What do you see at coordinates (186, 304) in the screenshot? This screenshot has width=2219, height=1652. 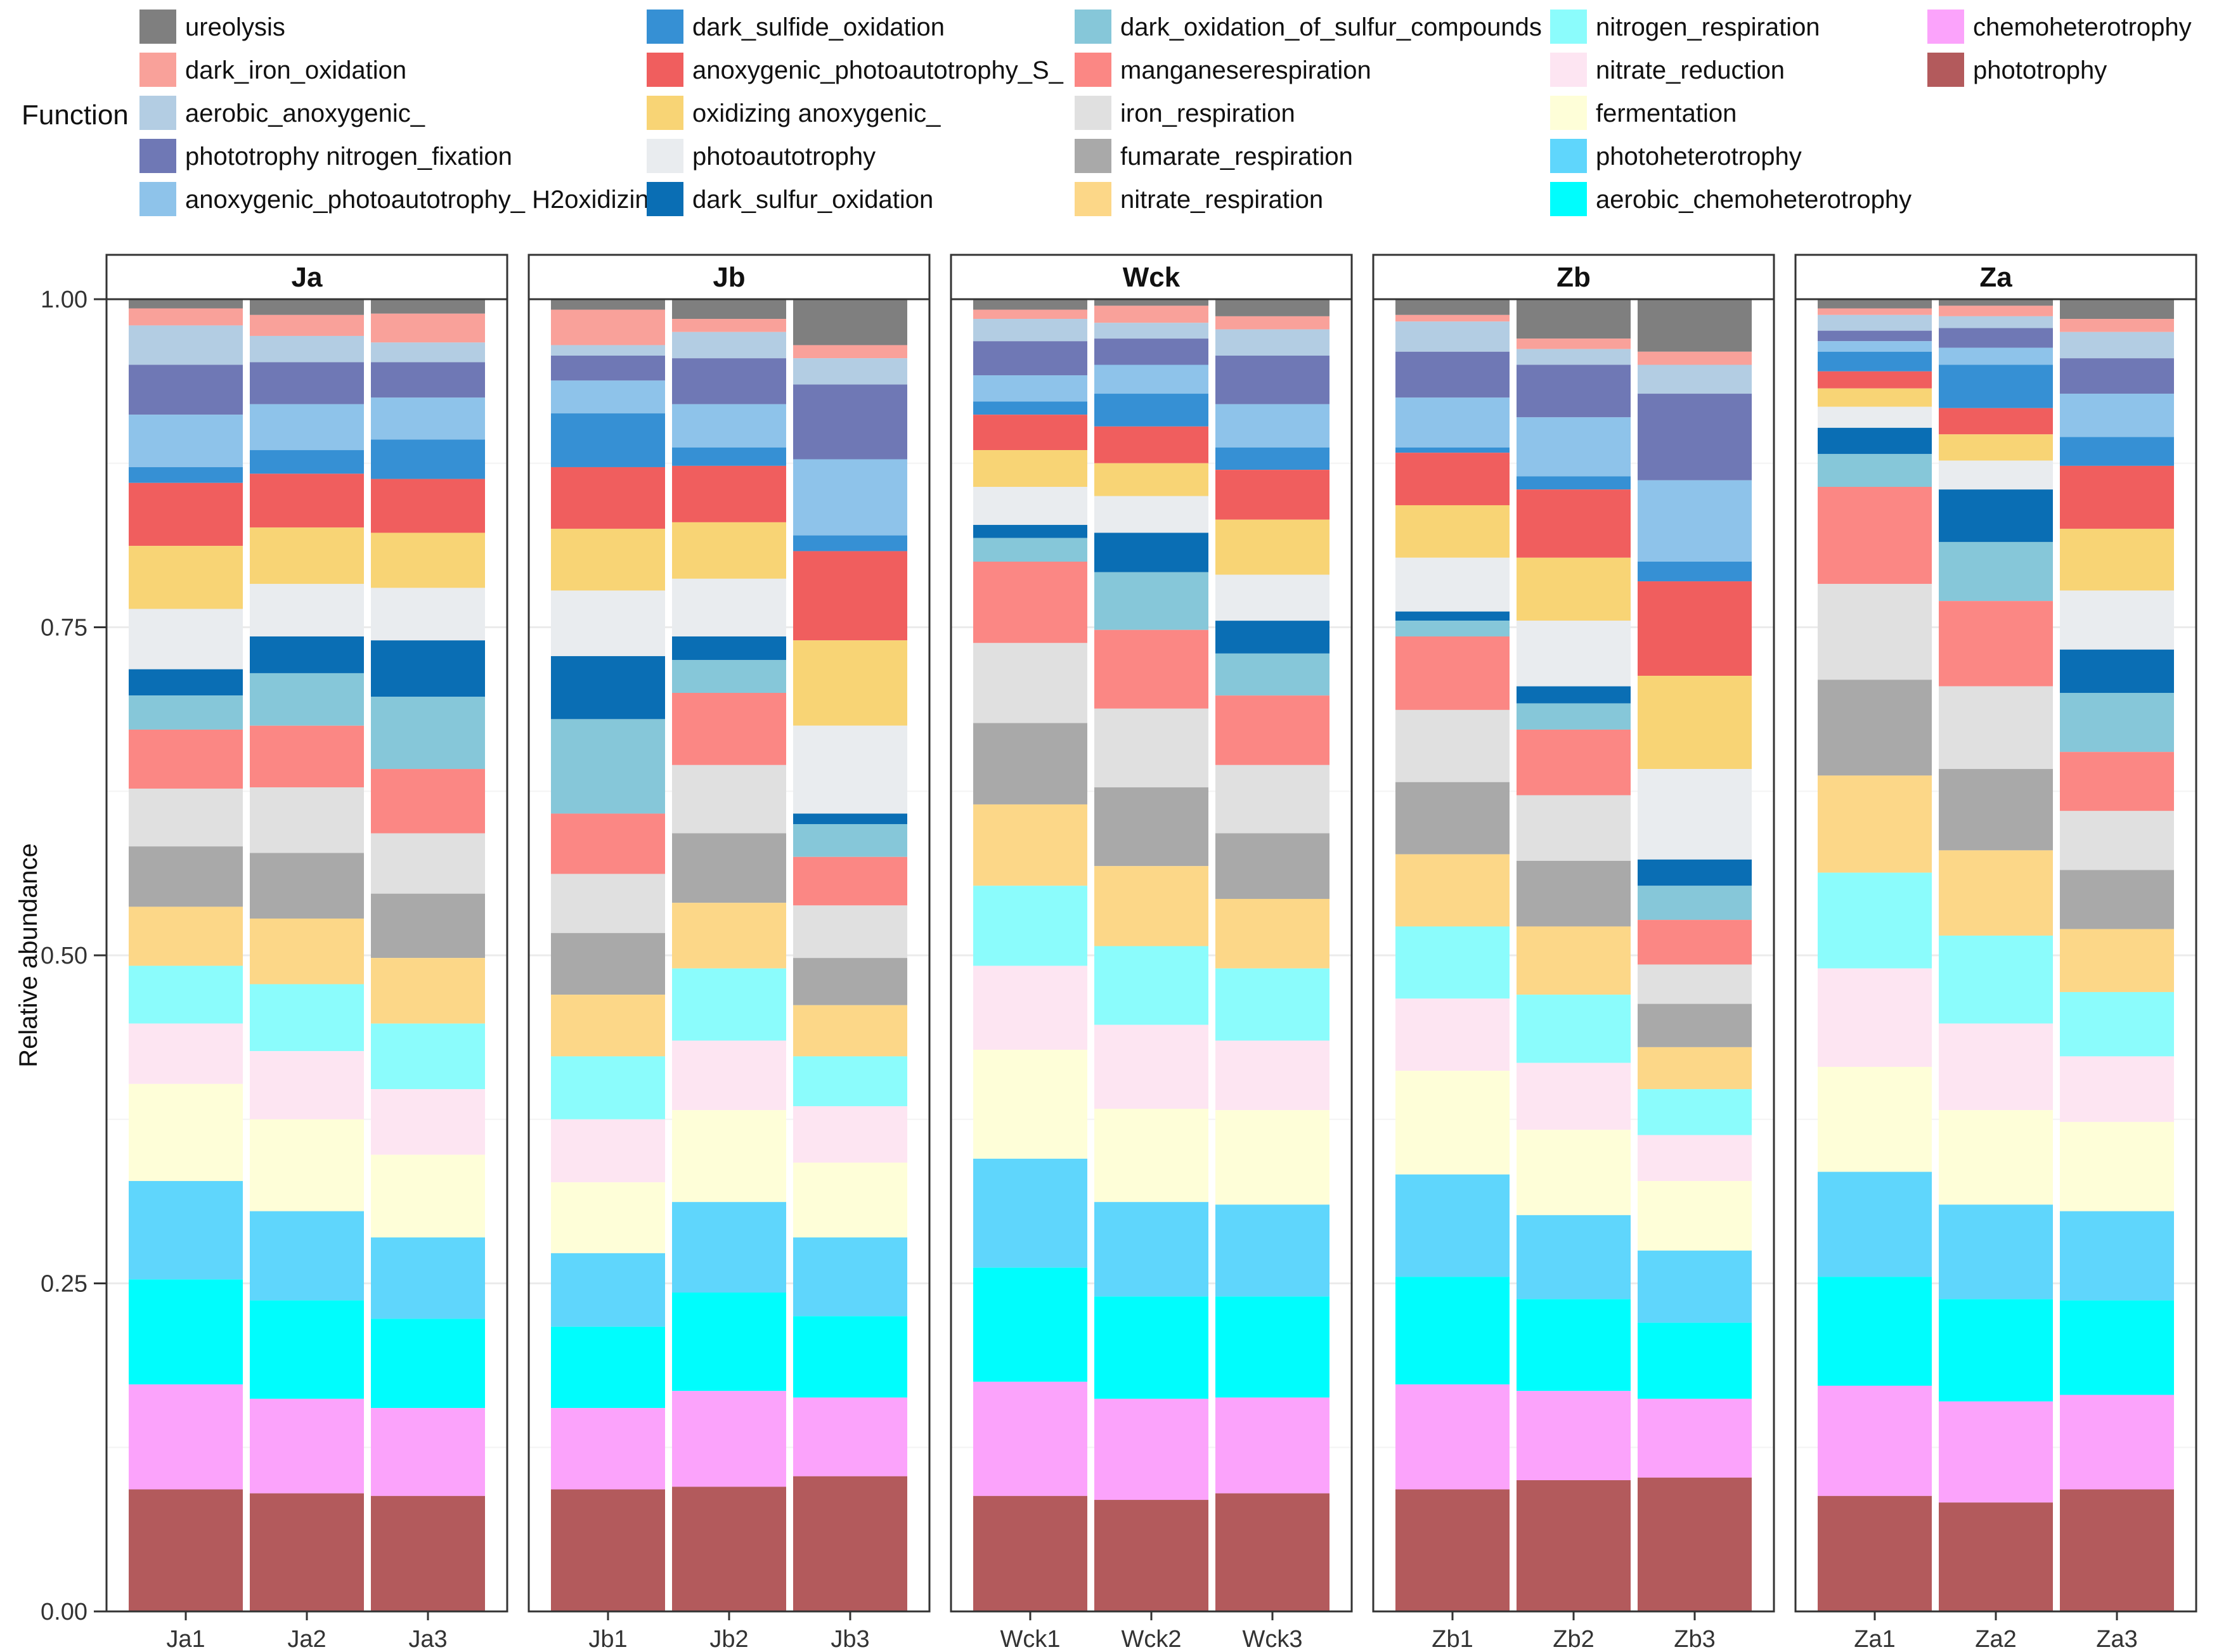 I see `segment-ja1-ureolysis` at bounding box center [186, 304].